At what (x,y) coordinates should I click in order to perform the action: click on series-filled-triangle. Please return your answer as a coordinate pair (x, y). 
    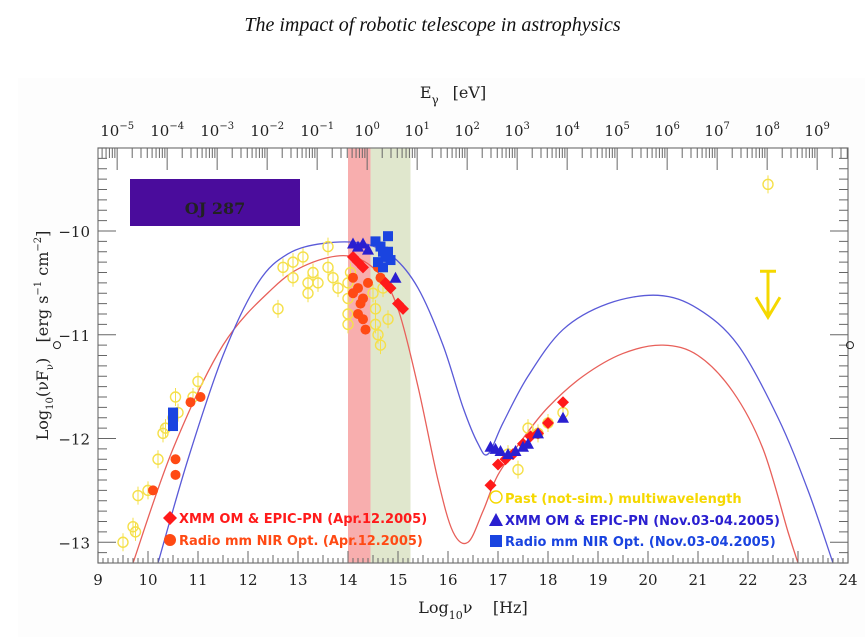
    Looking at the image, I should click on (458, 348).